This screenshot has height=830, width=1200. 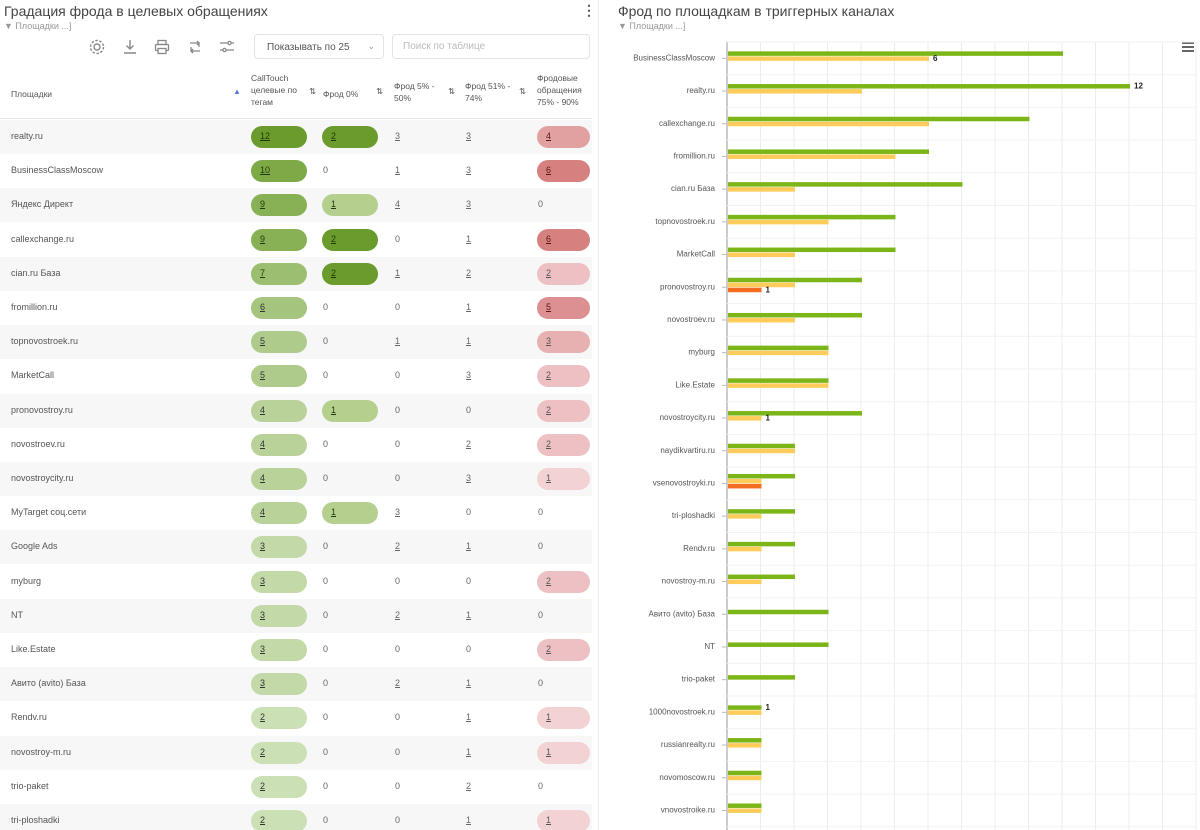 I want to click on table-row: Авито (avito) База 3 0 2 1 0, so click(x=296, y=684).